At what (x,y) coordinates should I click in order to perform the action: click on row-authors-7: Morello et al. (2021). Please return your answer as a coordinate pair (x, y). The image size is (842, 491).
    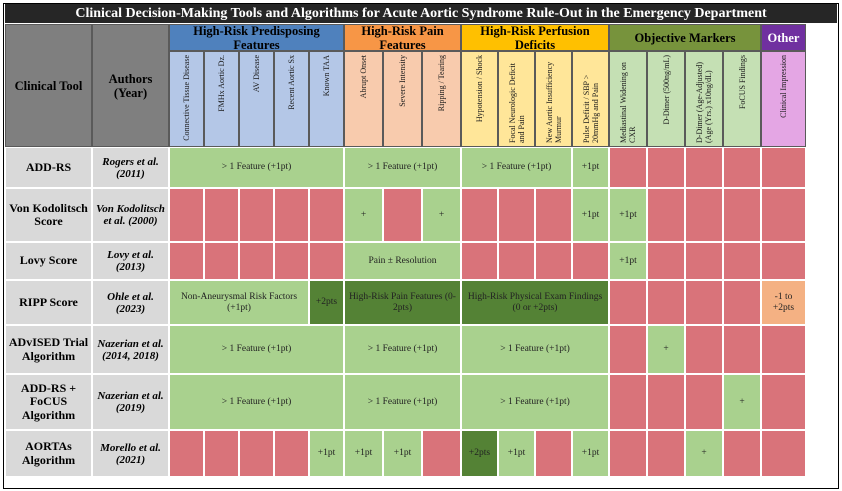
    Looking at the image, I should click on (130, 453).